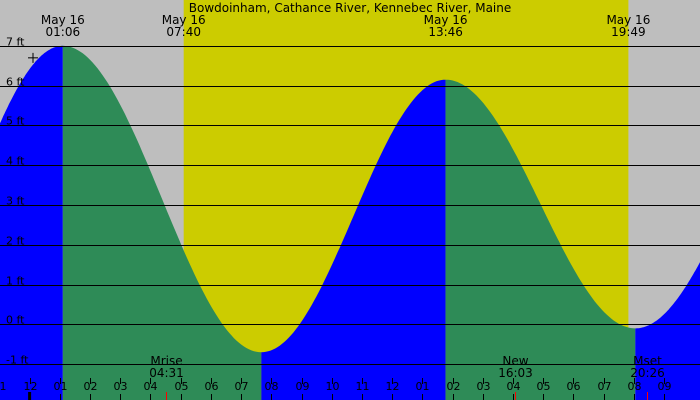 Image resolution: width=700 pixels, height=400 pixels. I want to click on event-time: 01:06, so click(63, 32).